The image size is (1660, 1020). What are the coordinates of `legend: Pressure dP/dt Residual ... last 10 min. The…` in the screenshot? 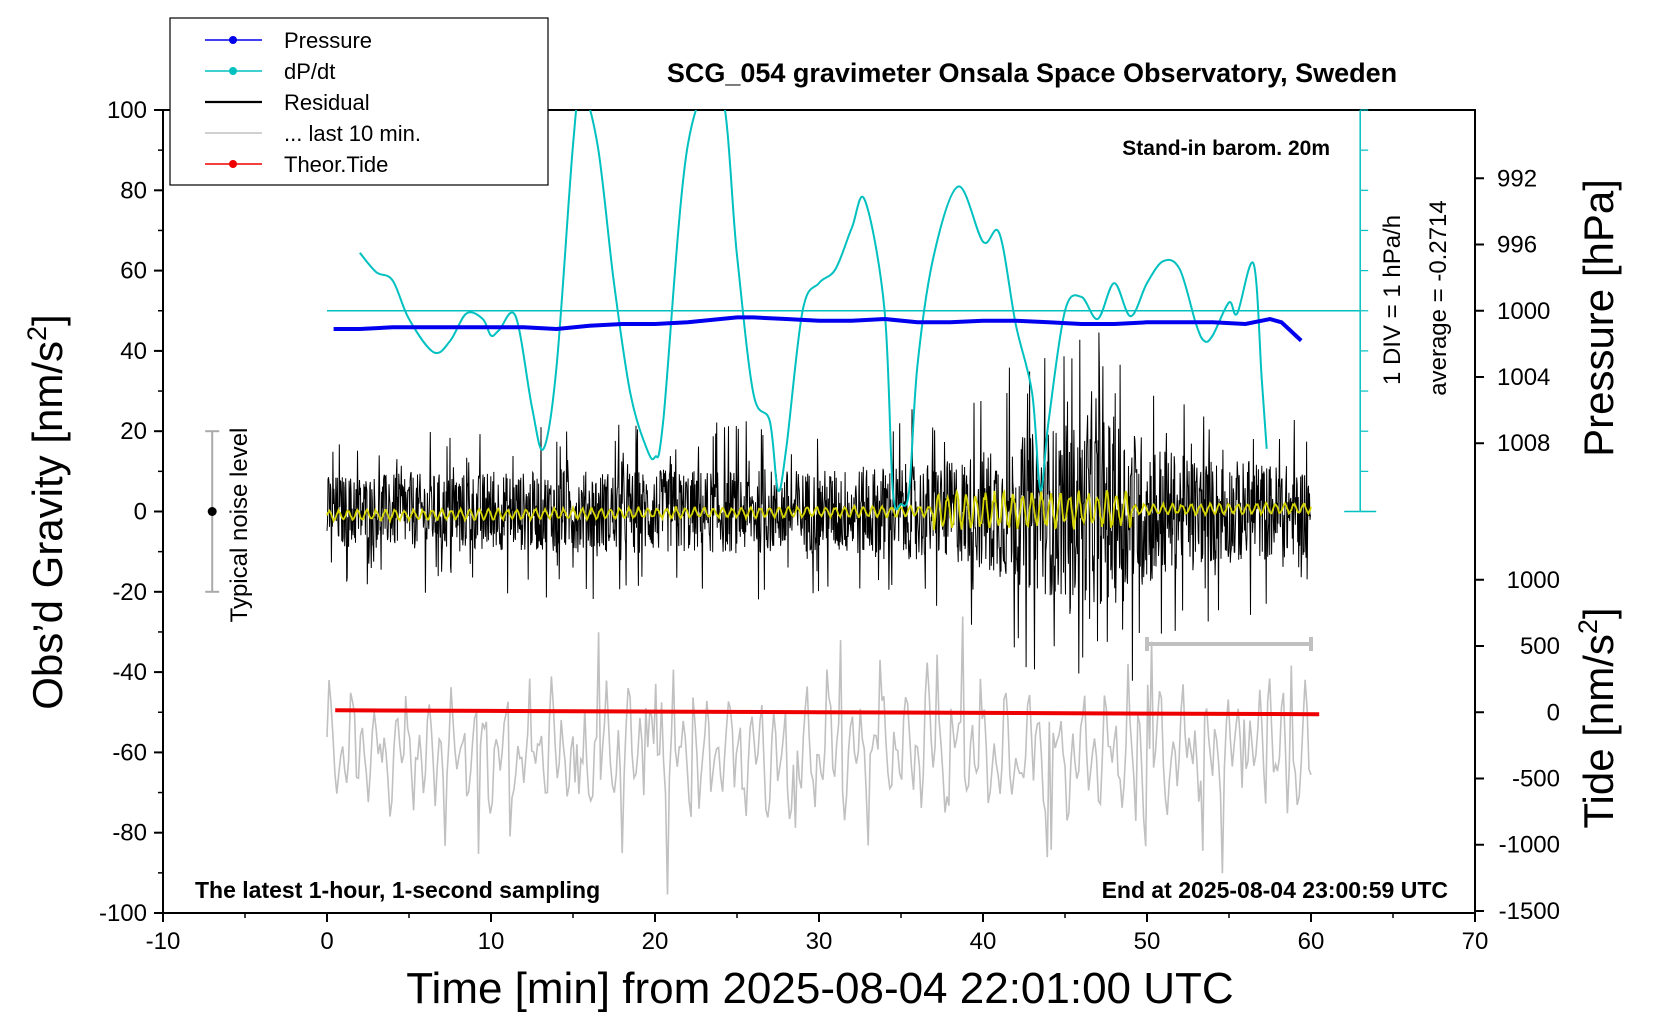 It's located at (359, 101).